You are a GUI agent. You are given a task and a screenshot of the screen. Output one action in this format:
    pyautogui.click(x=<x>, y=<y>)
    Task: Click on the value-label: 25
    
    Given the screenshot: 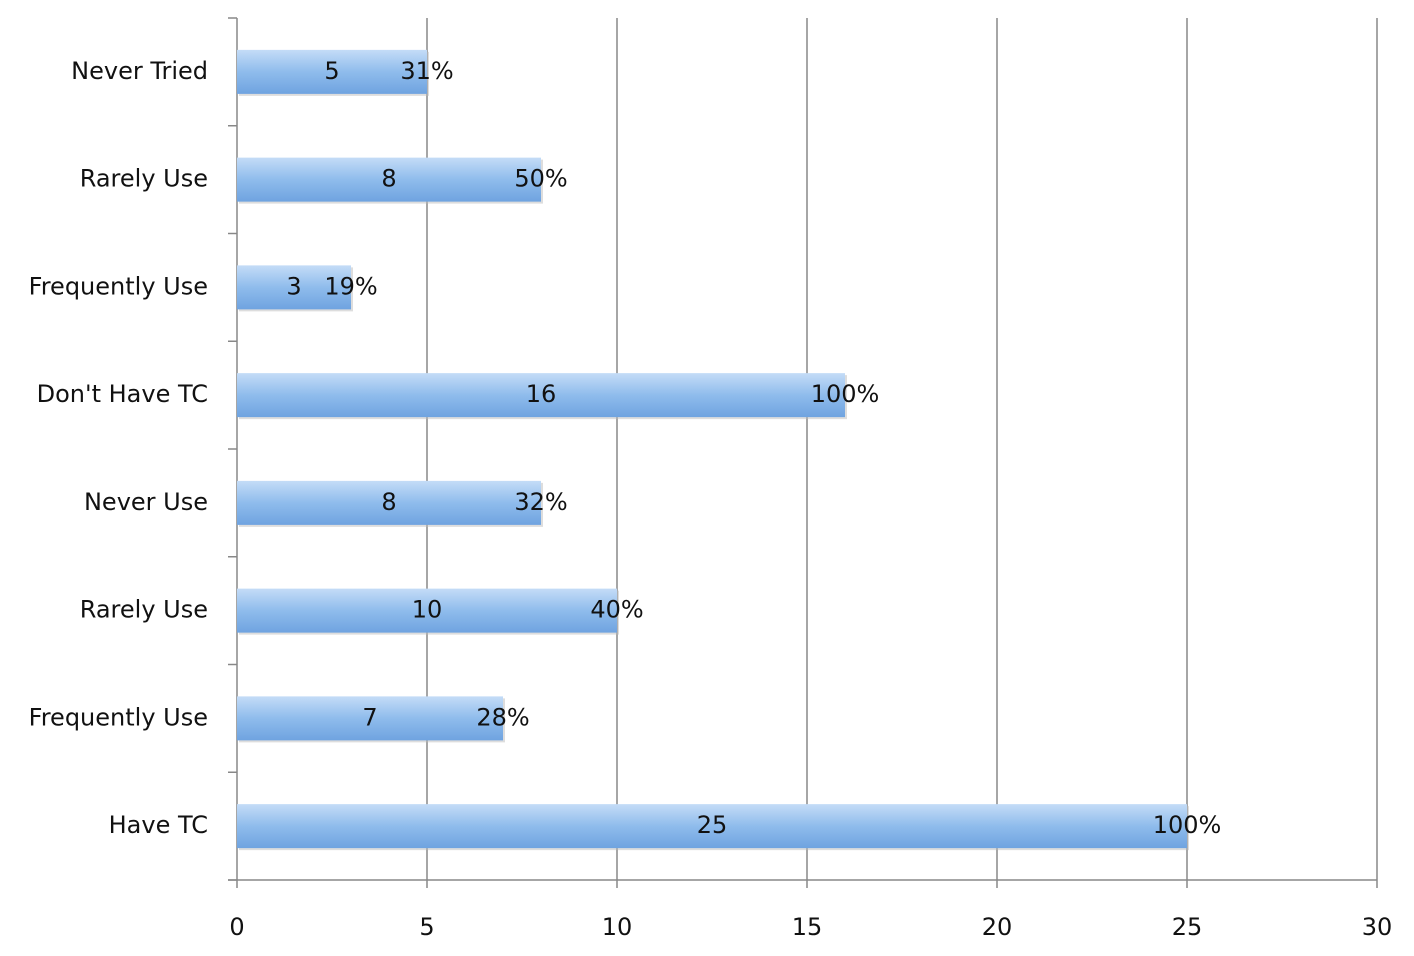 What is the action you would take?
    pyautogui.click(x=712, y=825)
    